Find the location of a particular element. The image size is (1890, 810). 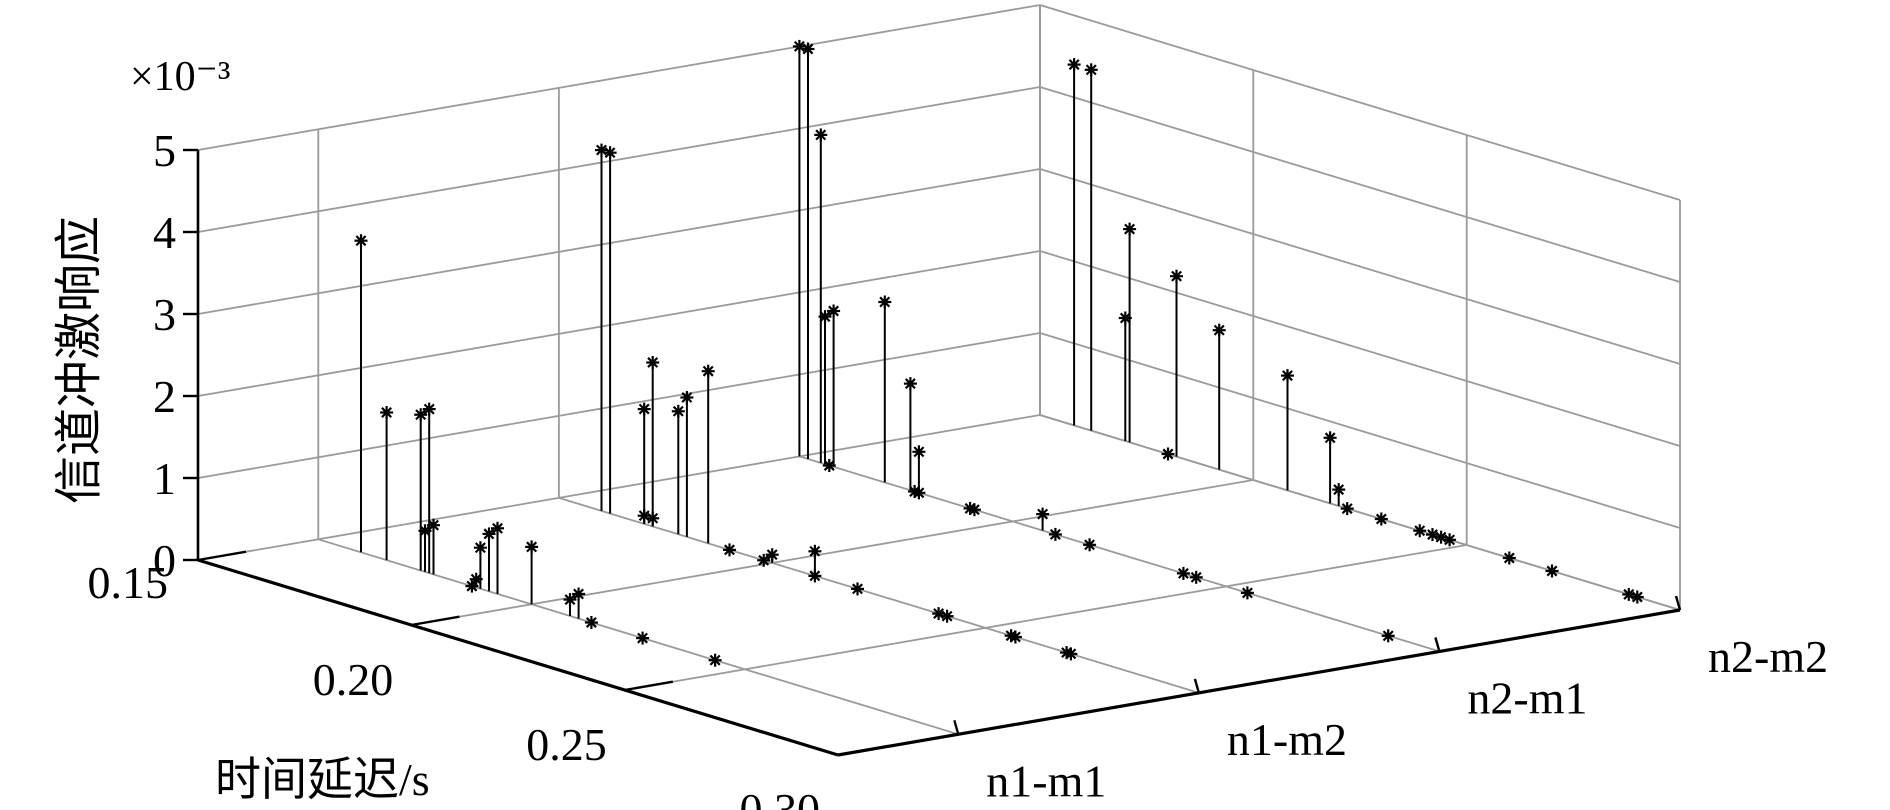

y-axis-line is located at coordinates (1259, 682).